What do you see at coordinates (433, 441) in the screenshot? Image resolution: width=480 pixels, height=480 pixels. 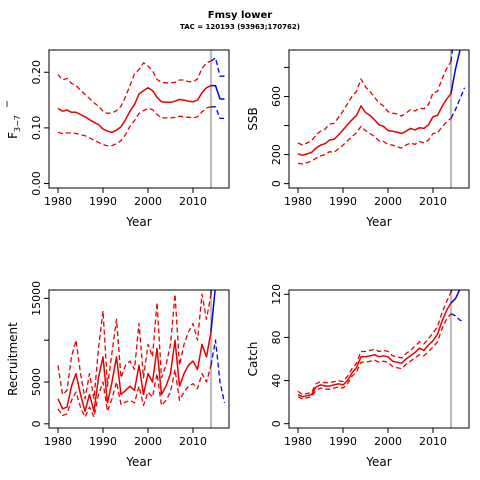 I see `catch-xtick-label: 2010` at bounding box center [433, 441].